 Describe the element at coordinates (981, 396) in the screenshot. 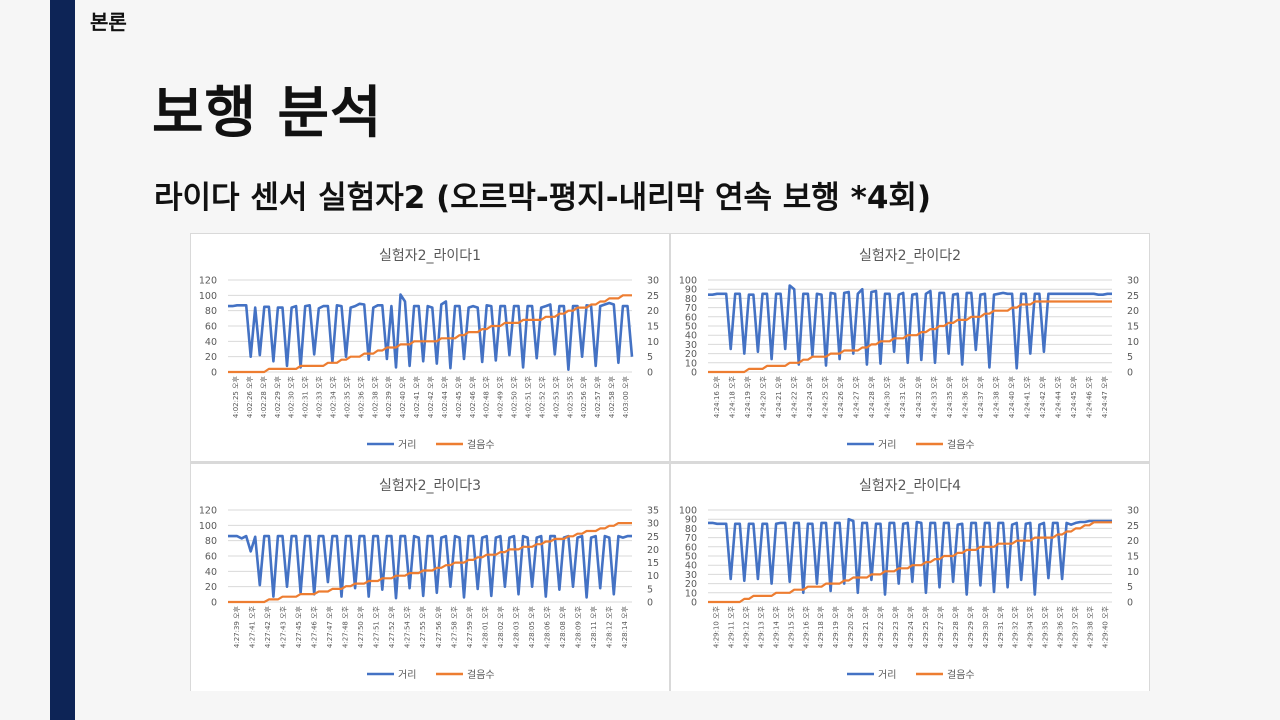

I see `x-tick-label: 4:24:37 오후` at that location.